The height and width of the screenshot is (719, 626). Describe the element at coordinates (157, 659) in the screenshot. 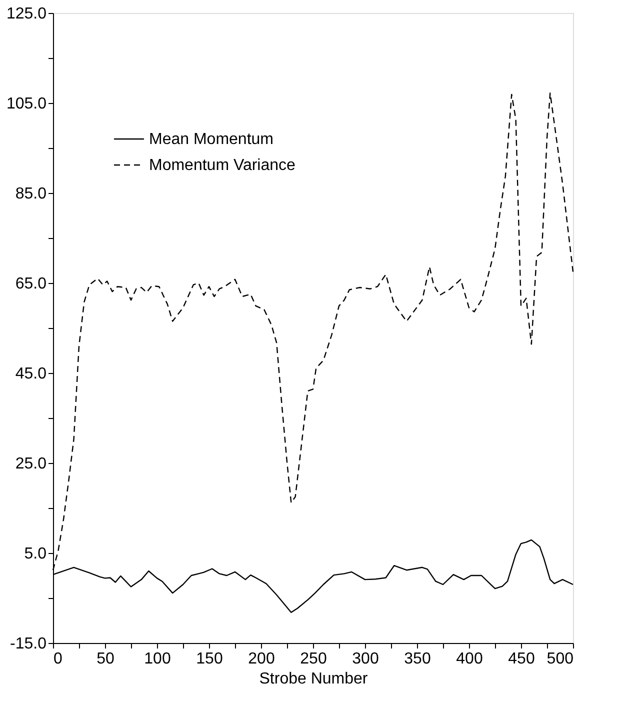

I see `x-tick-label: 100` at that location.